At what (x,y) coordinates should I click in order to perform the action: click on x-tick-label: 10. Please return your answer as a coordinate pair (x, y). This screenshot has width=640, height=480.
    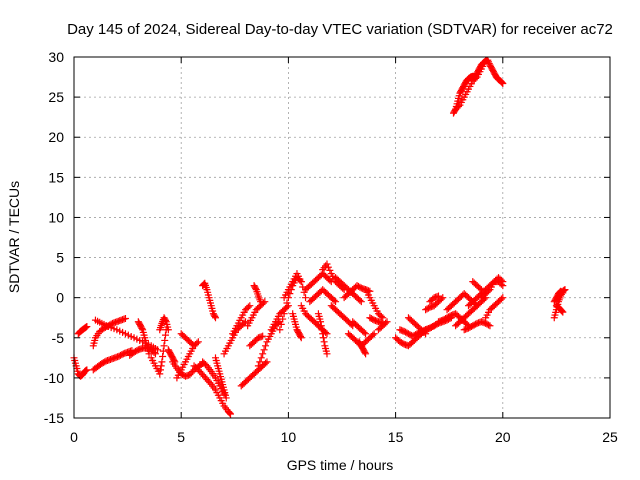
    Looking at the image, I should click on (289, 437).